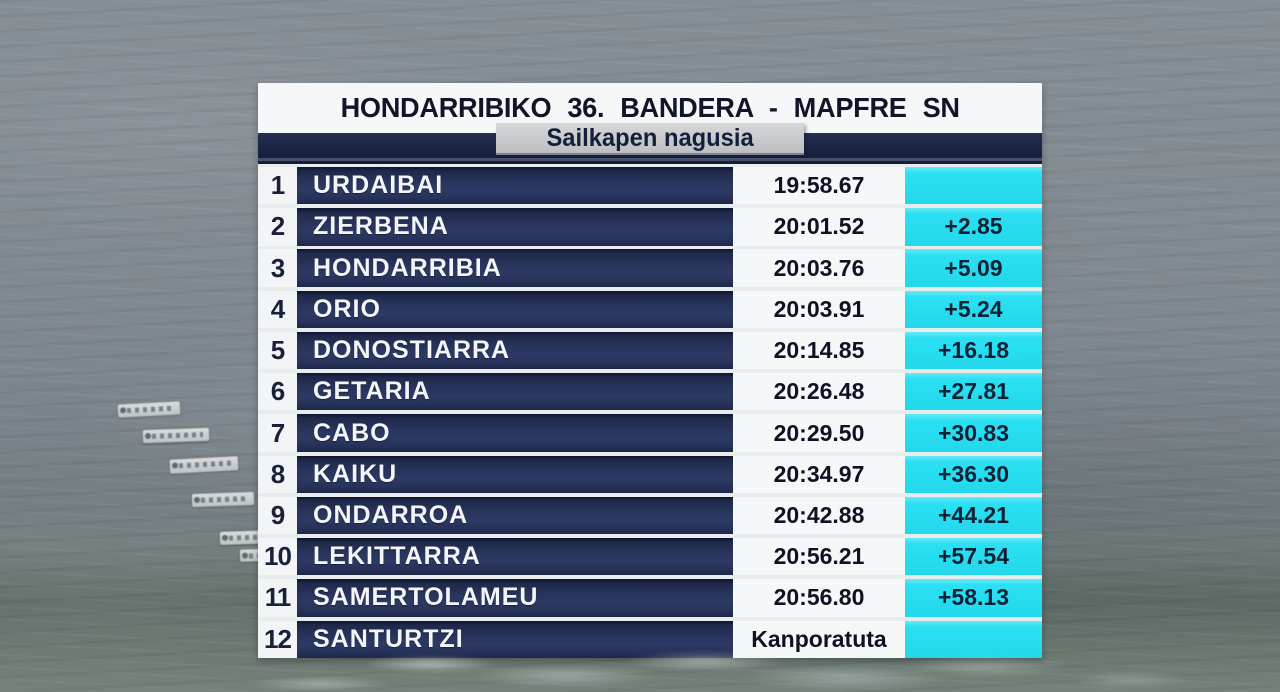 This screenshot has height=692, width=1280. I want to click on diff-cell: +44.21, so click(973, 515).